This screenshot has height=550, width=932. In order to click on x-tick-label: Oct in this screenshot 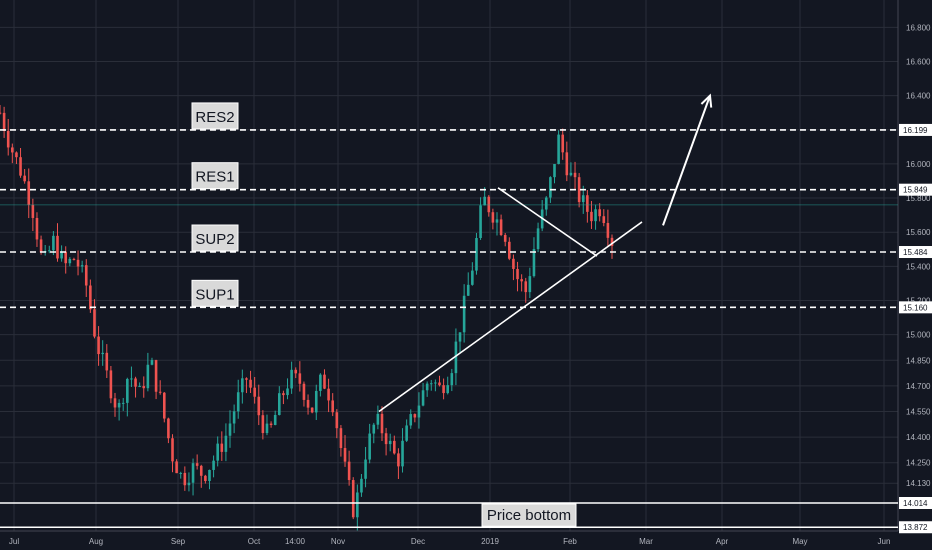, I will do `click(254, 541)`.